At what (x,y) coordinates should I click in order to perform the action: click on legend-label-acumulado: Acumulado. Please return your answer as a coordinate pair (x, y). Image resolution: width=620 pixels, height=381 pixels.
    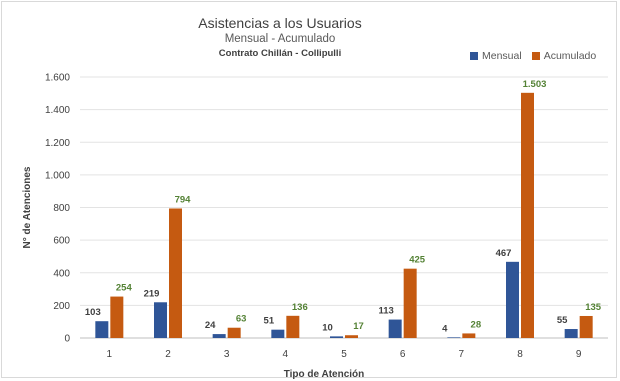
    Looking at the image, I should click on (570, 56).